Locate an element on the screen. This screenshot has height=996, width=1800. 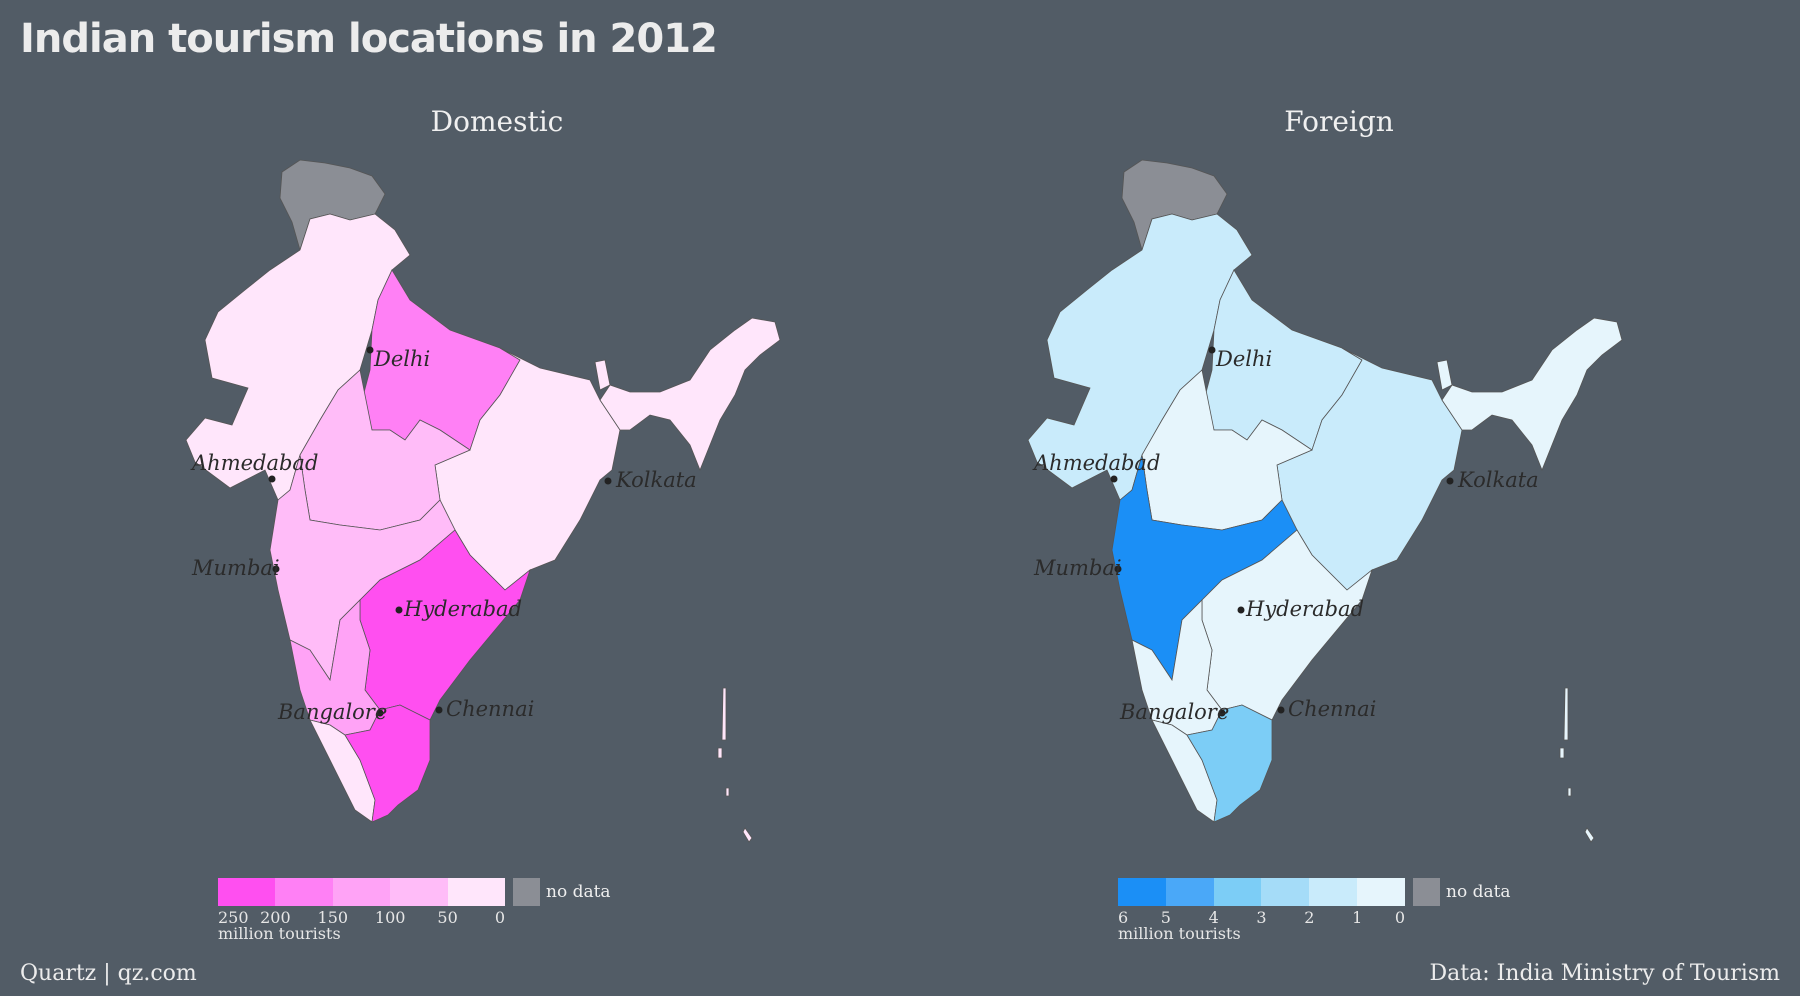
domestic-nodata-legend: no data is located at coordinates (562, 892).